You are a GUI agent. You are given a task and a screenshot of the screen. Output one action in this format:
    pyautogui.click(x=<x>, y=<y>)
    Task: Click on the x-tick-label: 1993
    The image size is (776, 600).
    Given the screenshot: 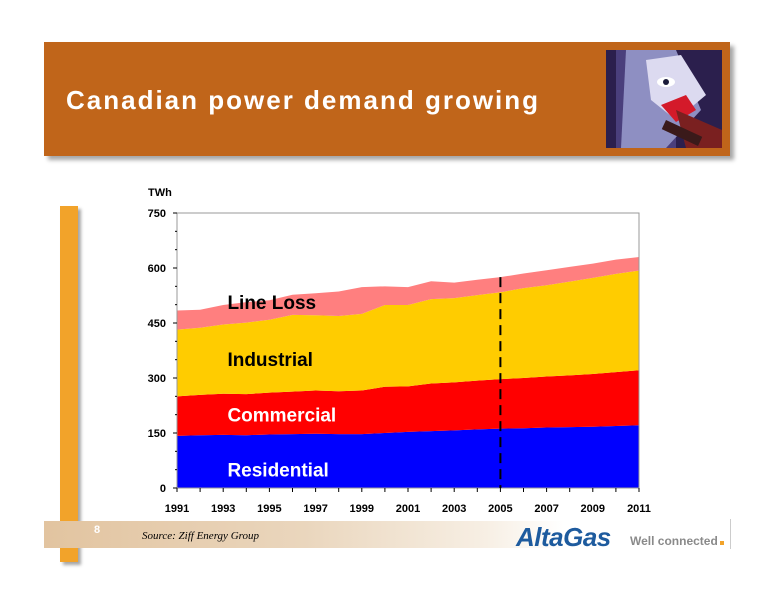 What is the action you would take?
    pyautogui.click(x=223, y=509)
    